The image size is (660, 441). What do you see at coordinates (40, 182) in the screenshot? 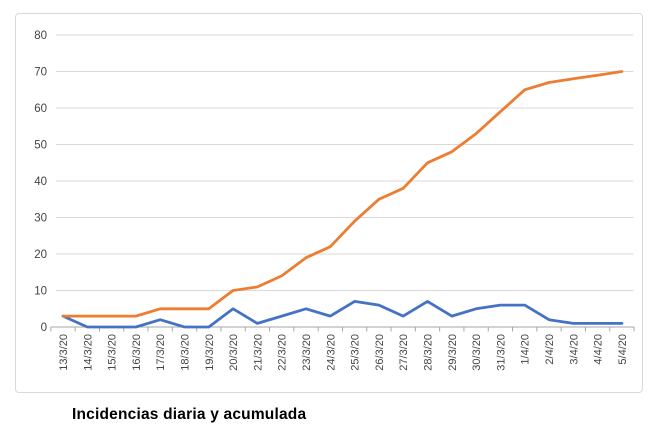
I see `y-axis-label: 40` at bounding box center [40, 182].